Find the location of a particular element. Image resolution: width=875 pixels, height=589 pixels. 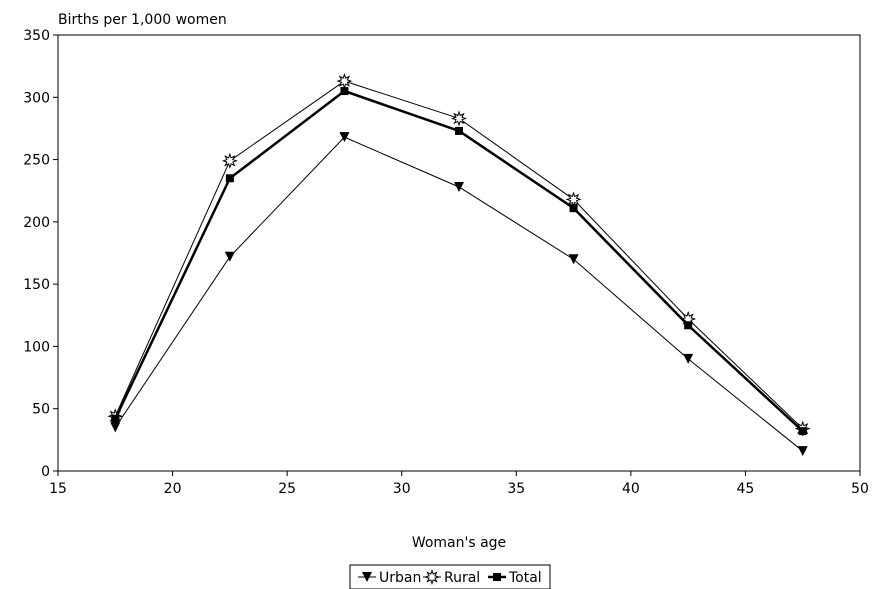

x-axis: 15 20 25 30 35 40 45 50 is located at coordinates (459, 484).